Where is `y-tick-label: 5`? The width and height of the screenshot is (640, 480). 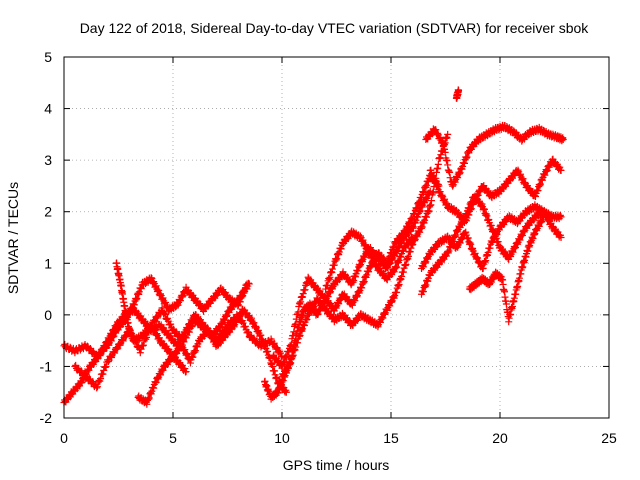
y-tick-label: 5 is located at coordinates (48, 57).